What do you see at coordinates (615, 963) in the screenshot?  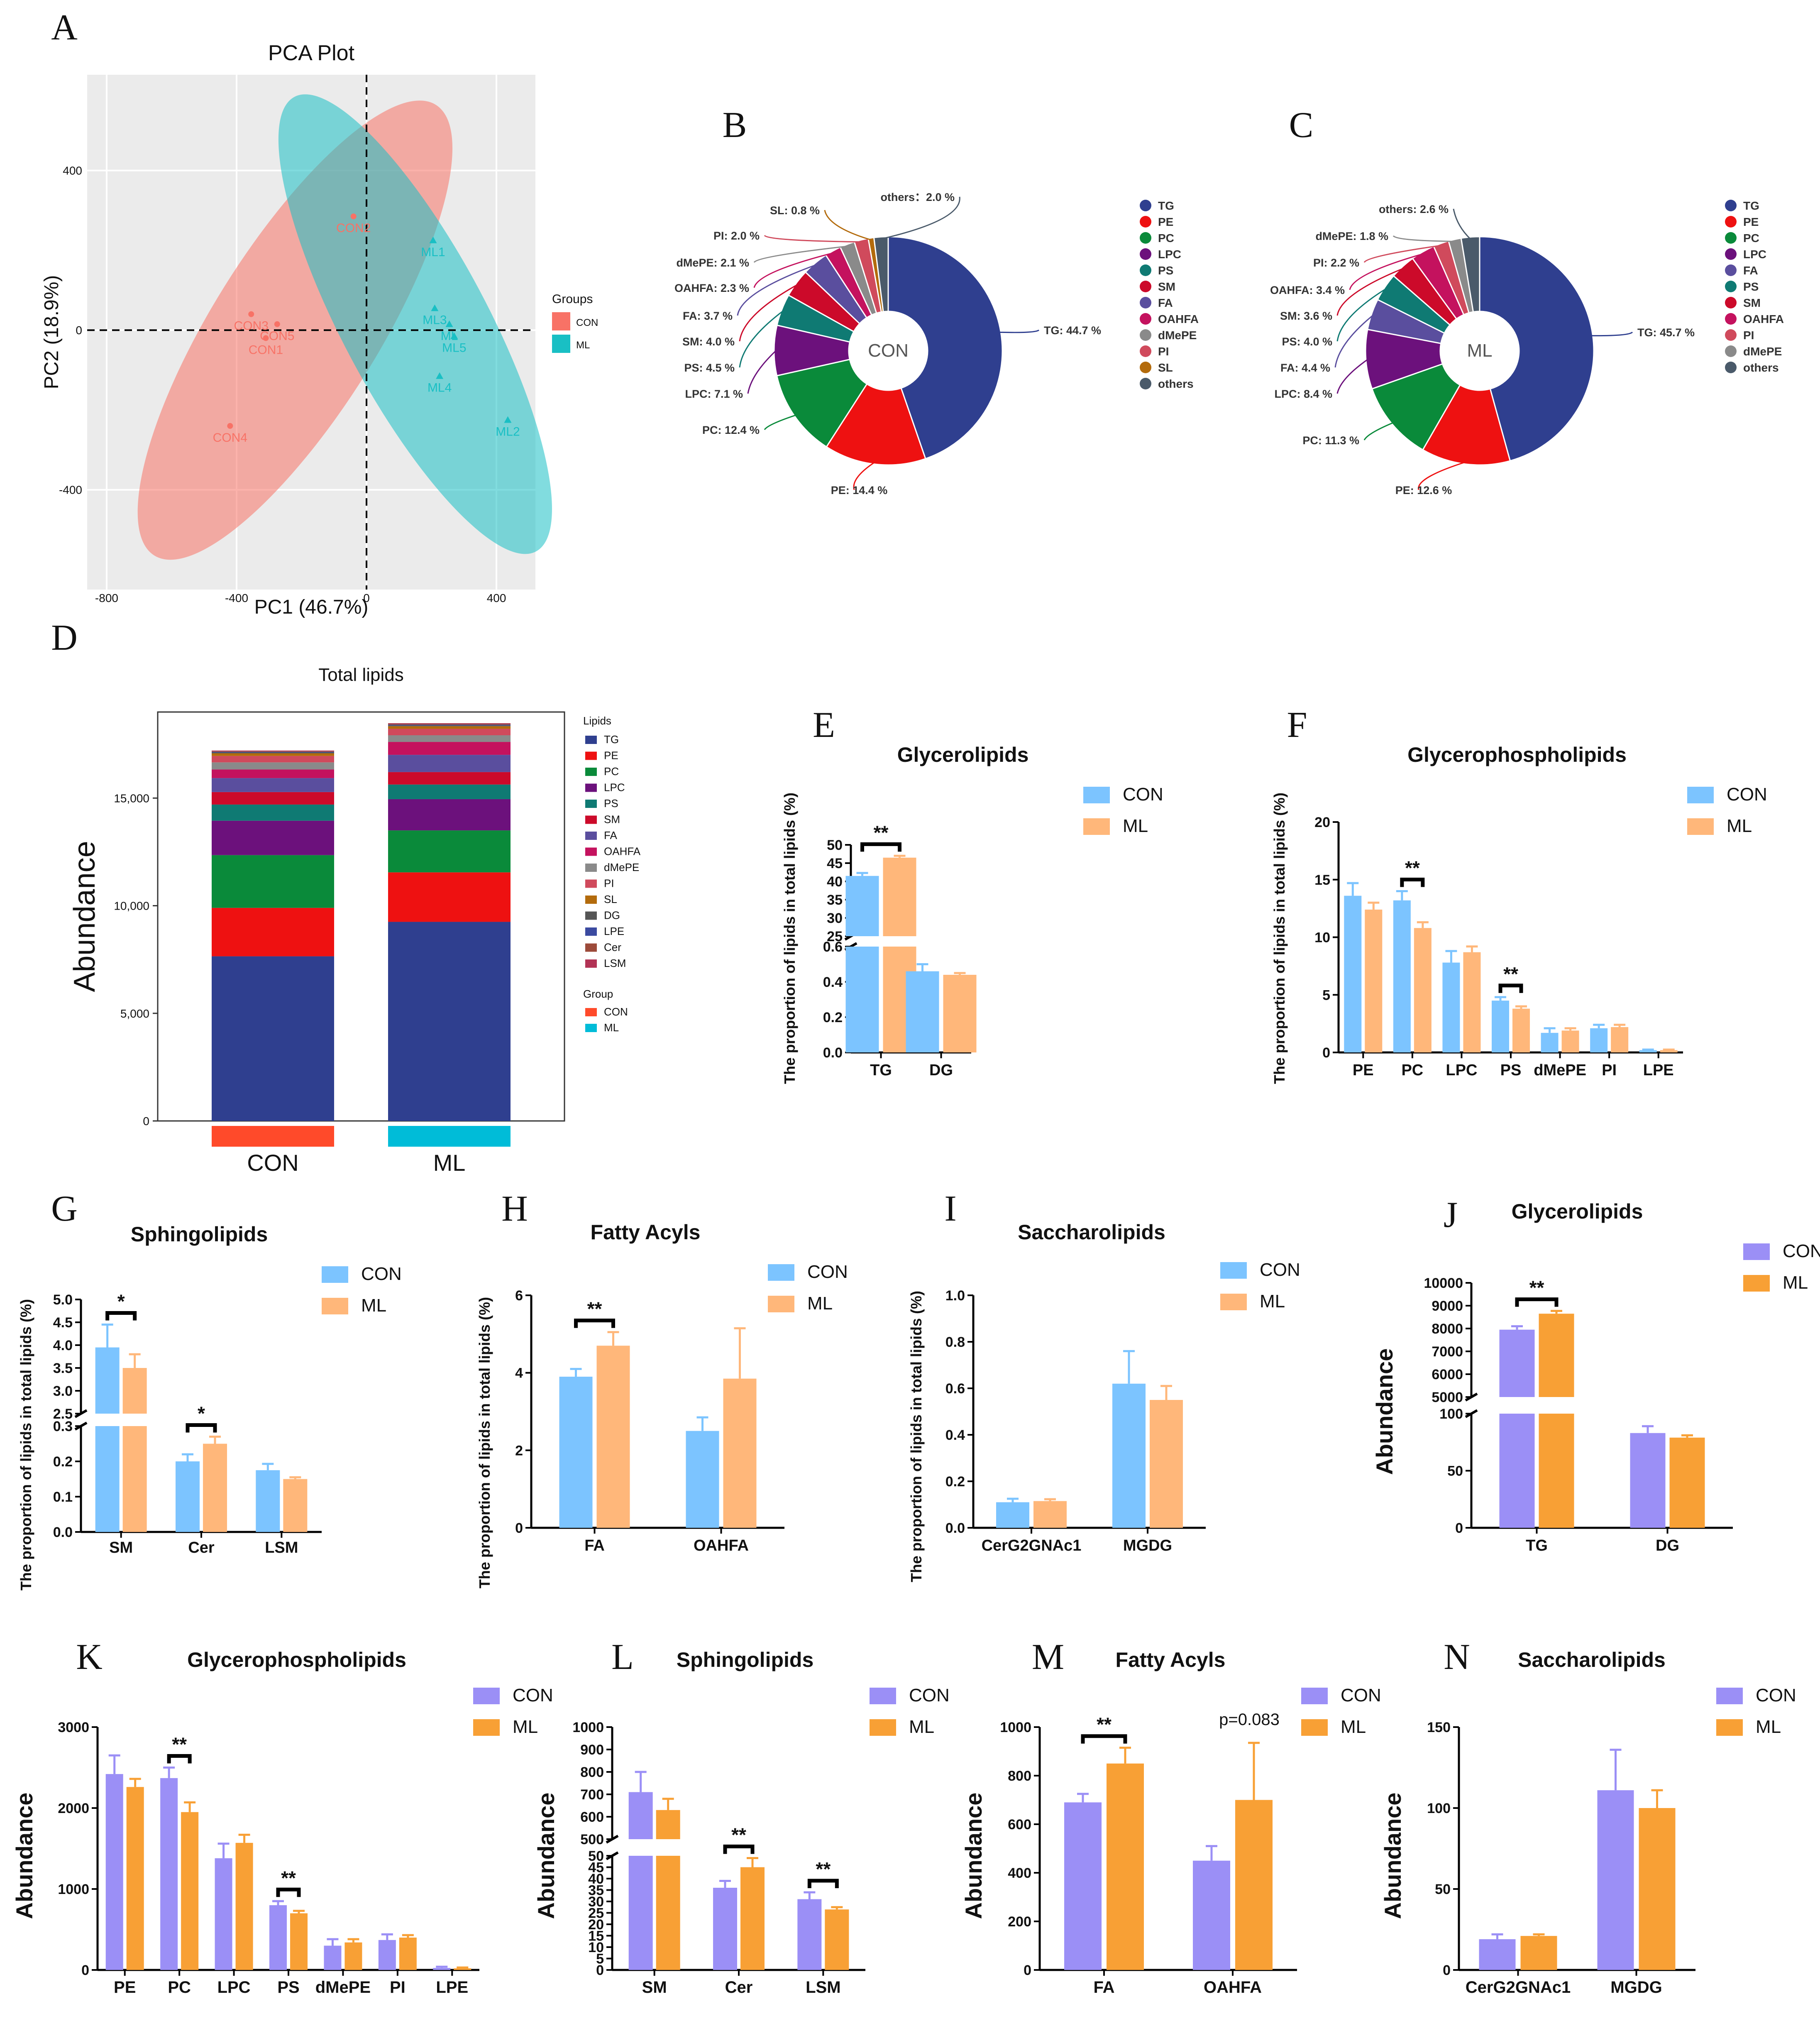 I see `stacked-legend-label: LSM` at bounding box center [615, 963].